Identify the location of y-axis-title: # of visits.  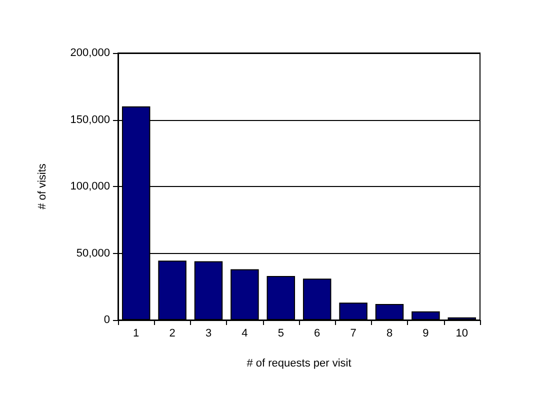
(42, 186).